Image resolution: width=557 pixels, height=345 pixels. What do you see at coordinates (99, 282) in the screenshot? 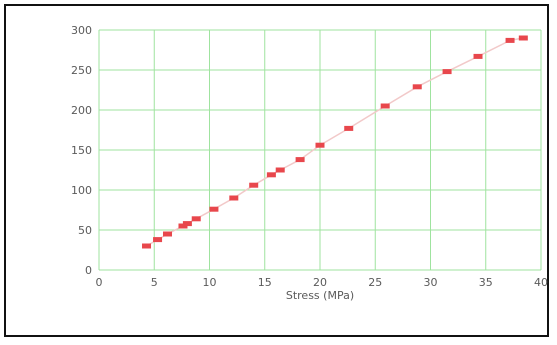
I see `x-tick-label: 0` at bounding box center [99, 282].